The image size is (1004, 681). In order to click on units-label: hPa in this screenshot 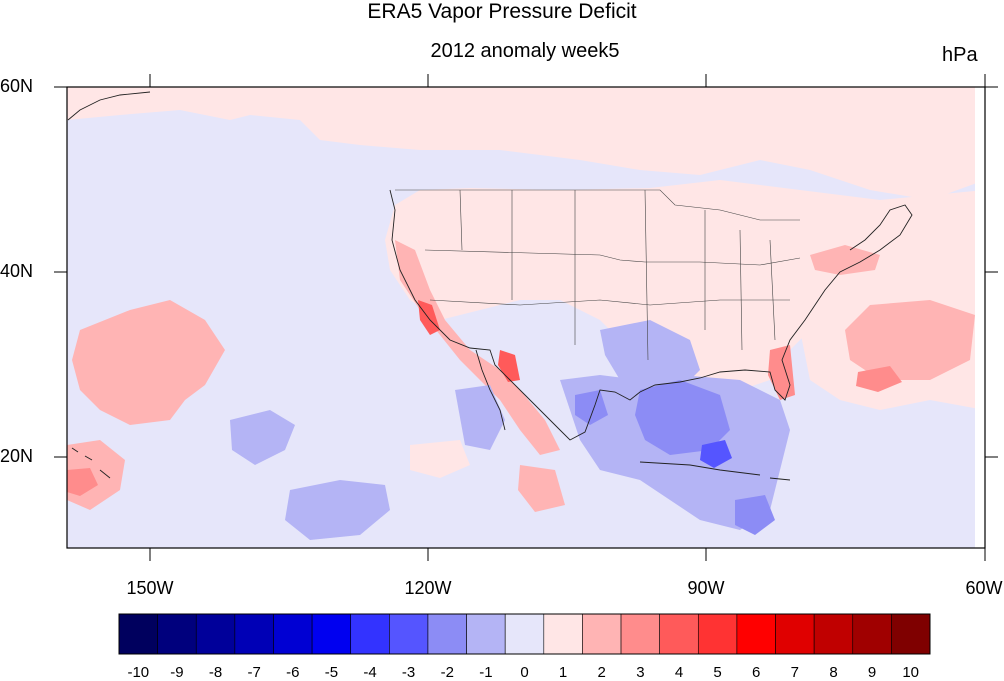, I will do `click(960, 55)`.